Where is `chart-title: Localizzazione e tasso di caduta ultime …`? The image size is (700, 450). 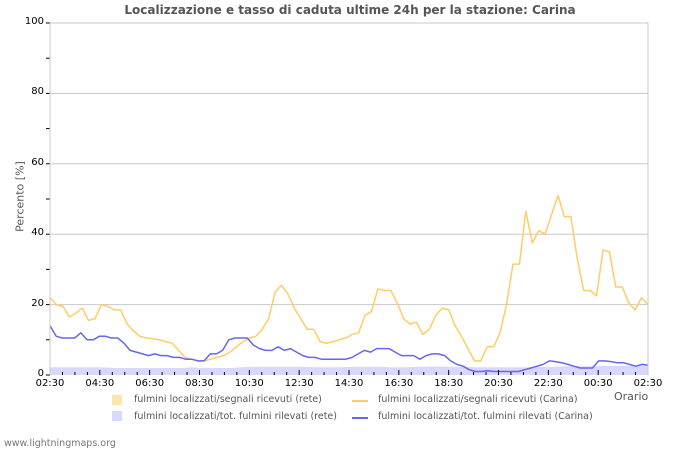
chart-title: Localizzazione e tasso di caduta ultime … is located at coordinates (350, 10).